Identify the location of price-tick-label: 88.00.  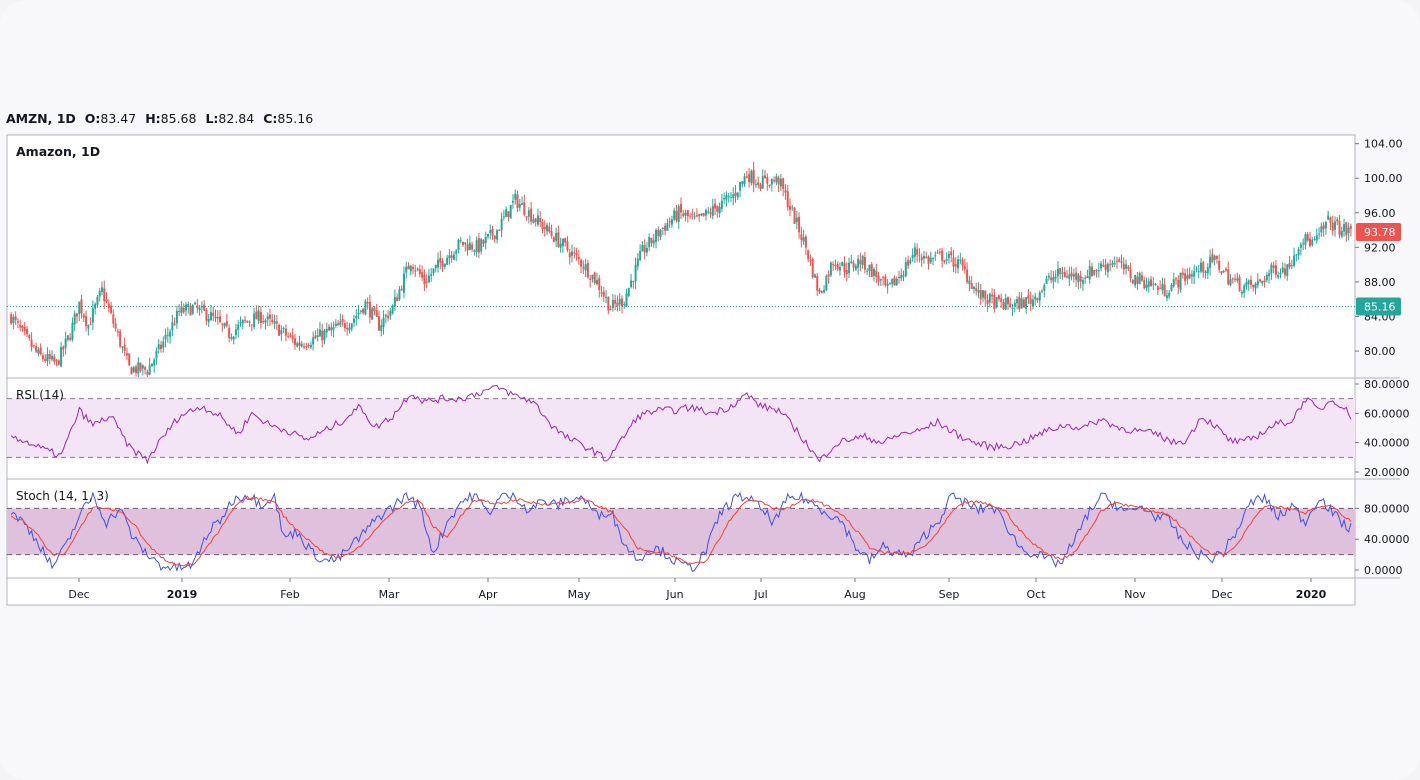
(1380, 282).